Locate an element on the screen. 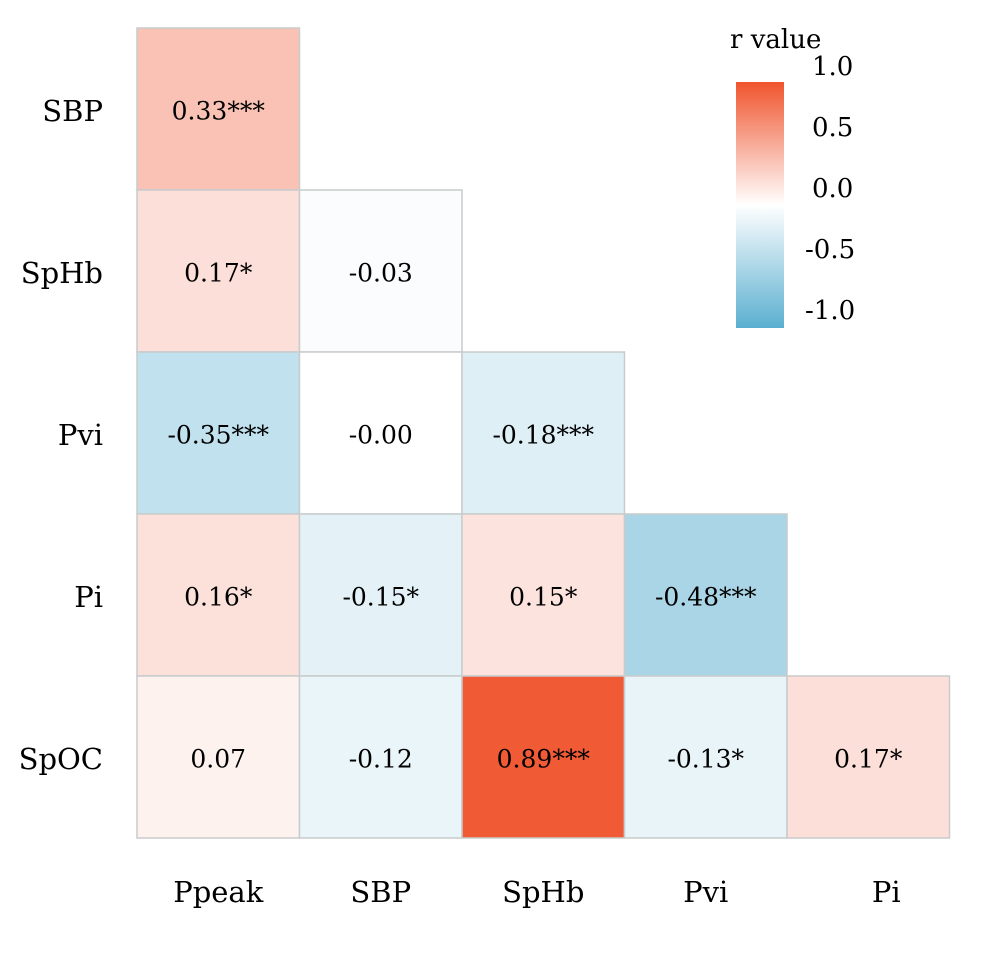 The width and height of the screenshot is (1000, 968). cell-label: 0.15* is located at coordinates (543, 597).